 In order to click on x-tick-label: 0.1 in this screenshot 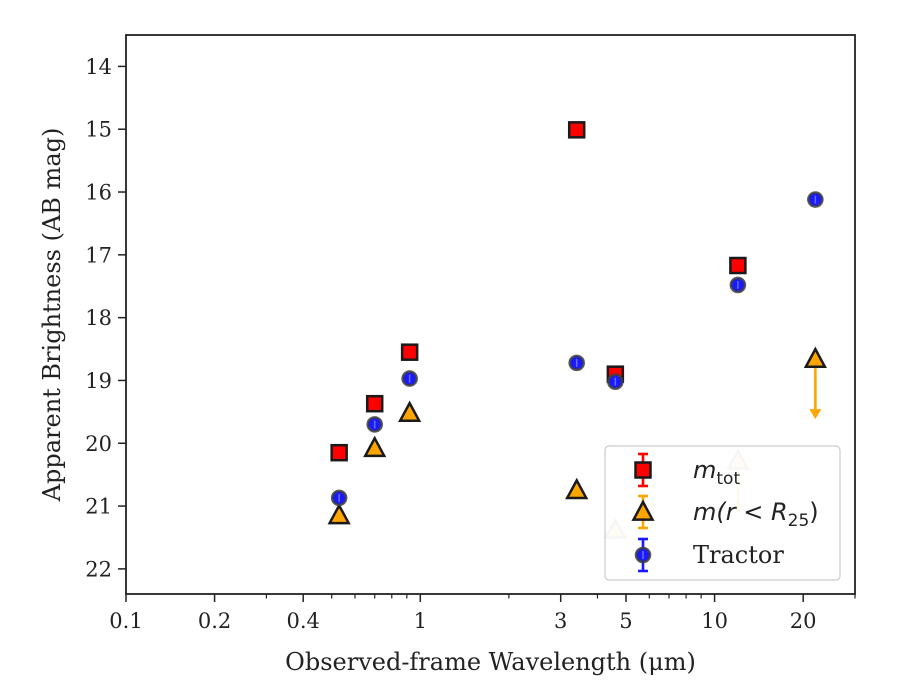, I will do `click(125, 621)`.